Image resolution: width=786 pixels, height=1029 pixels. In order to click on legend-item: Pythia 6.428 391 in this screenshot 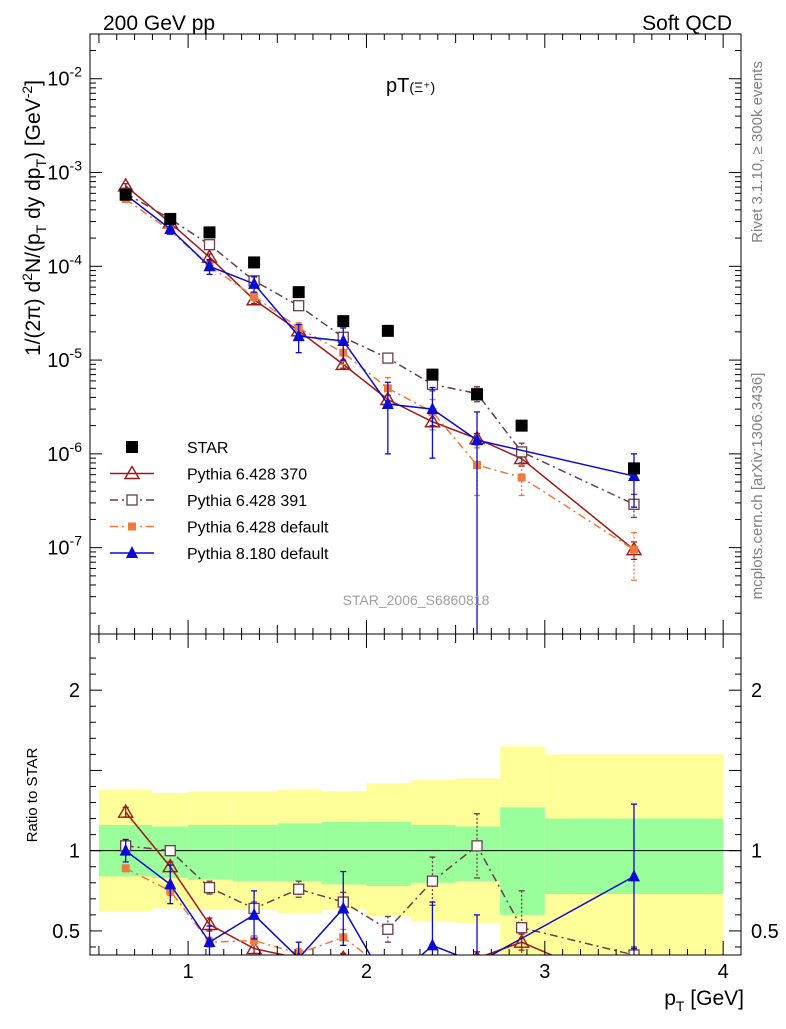, I will do `click(208, 501)`.